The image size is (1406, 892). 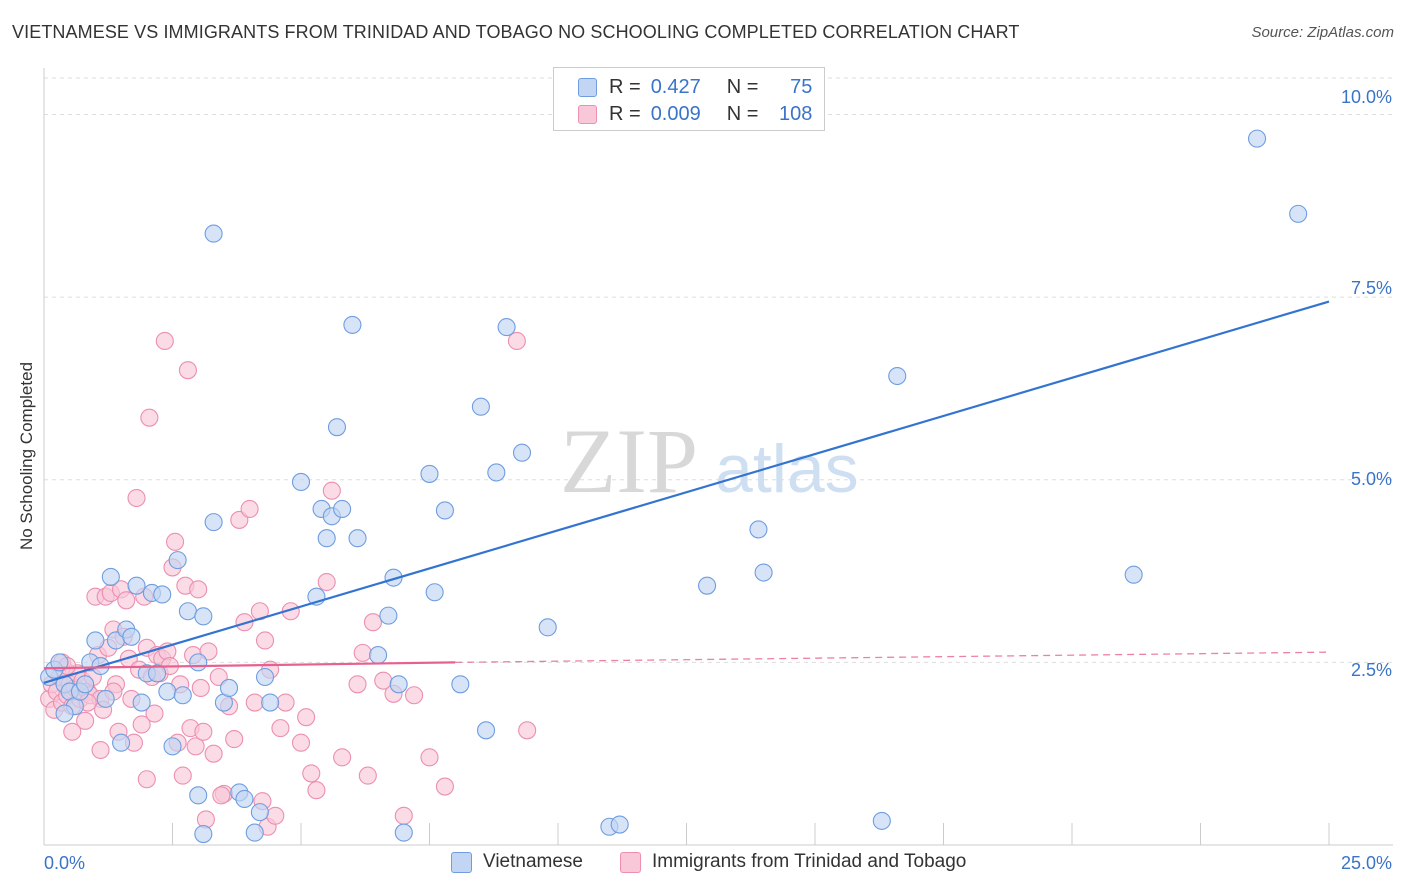 I want to click on legend-row-vietnamese: R = 0.427 N = 75, so click(x=695, y=87).